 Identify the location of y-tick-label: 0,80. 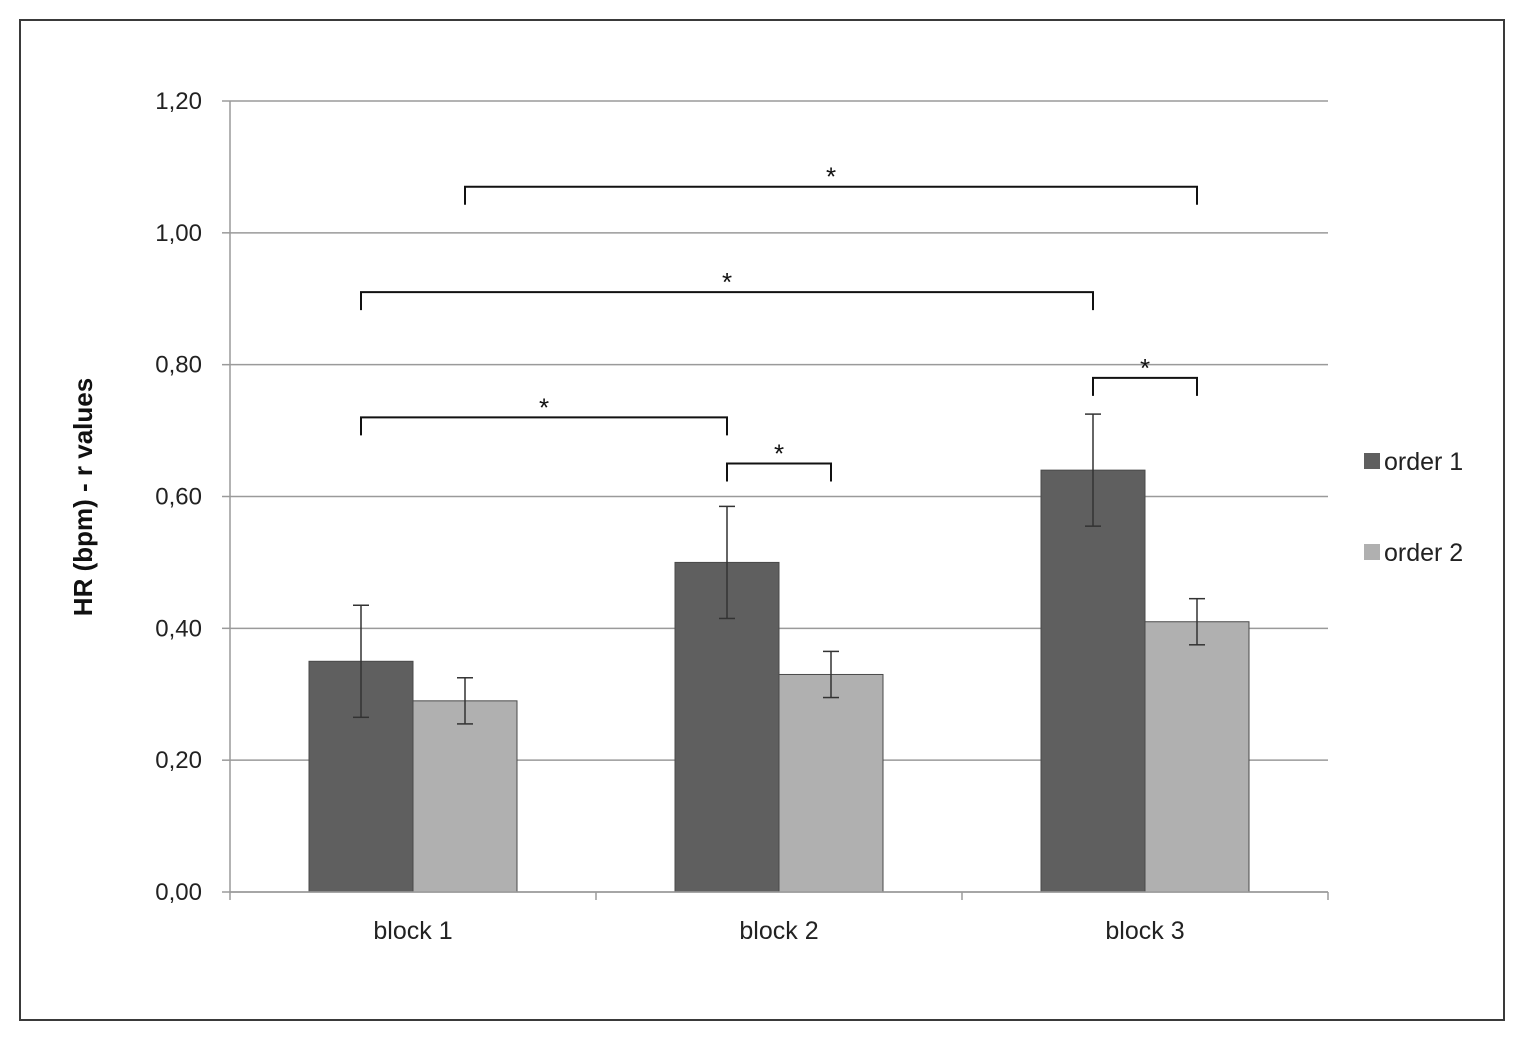
(178, 365).